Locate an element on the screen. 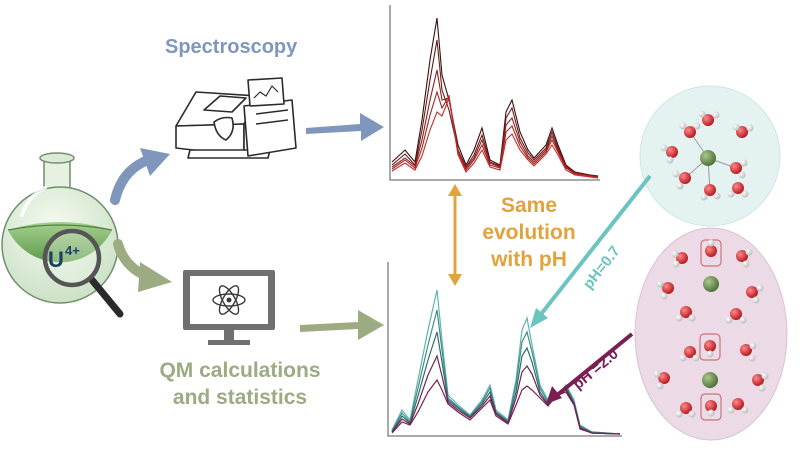  arrow-flask-to-spectroscopy is located at coordinates (140, 176).